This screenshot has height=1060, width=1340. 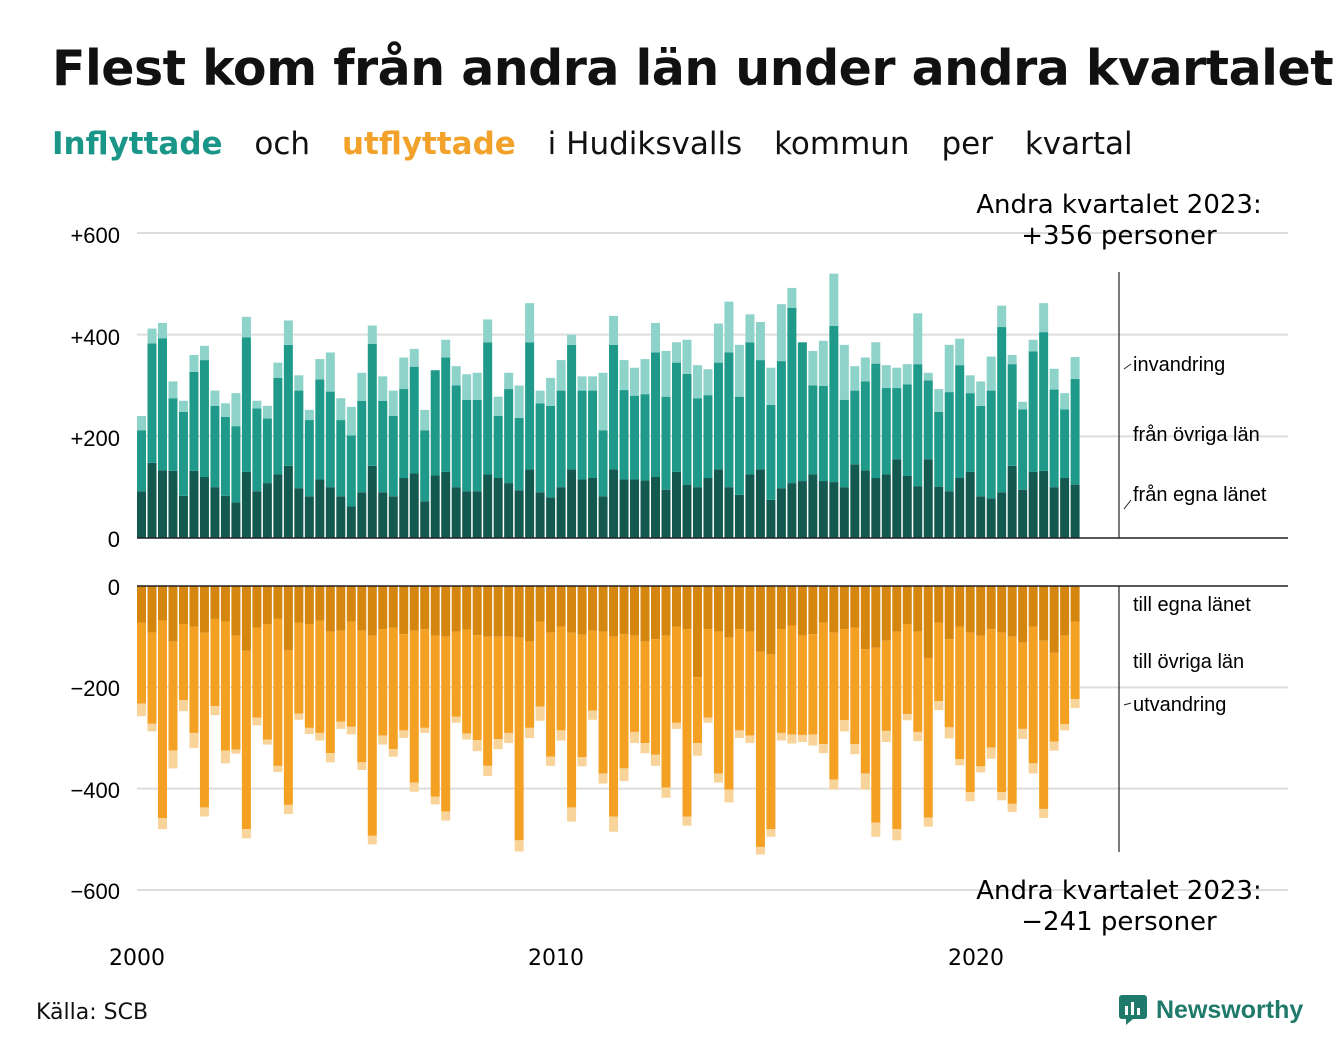 What do you see at coordinates (95, 891) in the screenshot?
I see `y-tick-out-600: −600` at bounding box center [95, 891].